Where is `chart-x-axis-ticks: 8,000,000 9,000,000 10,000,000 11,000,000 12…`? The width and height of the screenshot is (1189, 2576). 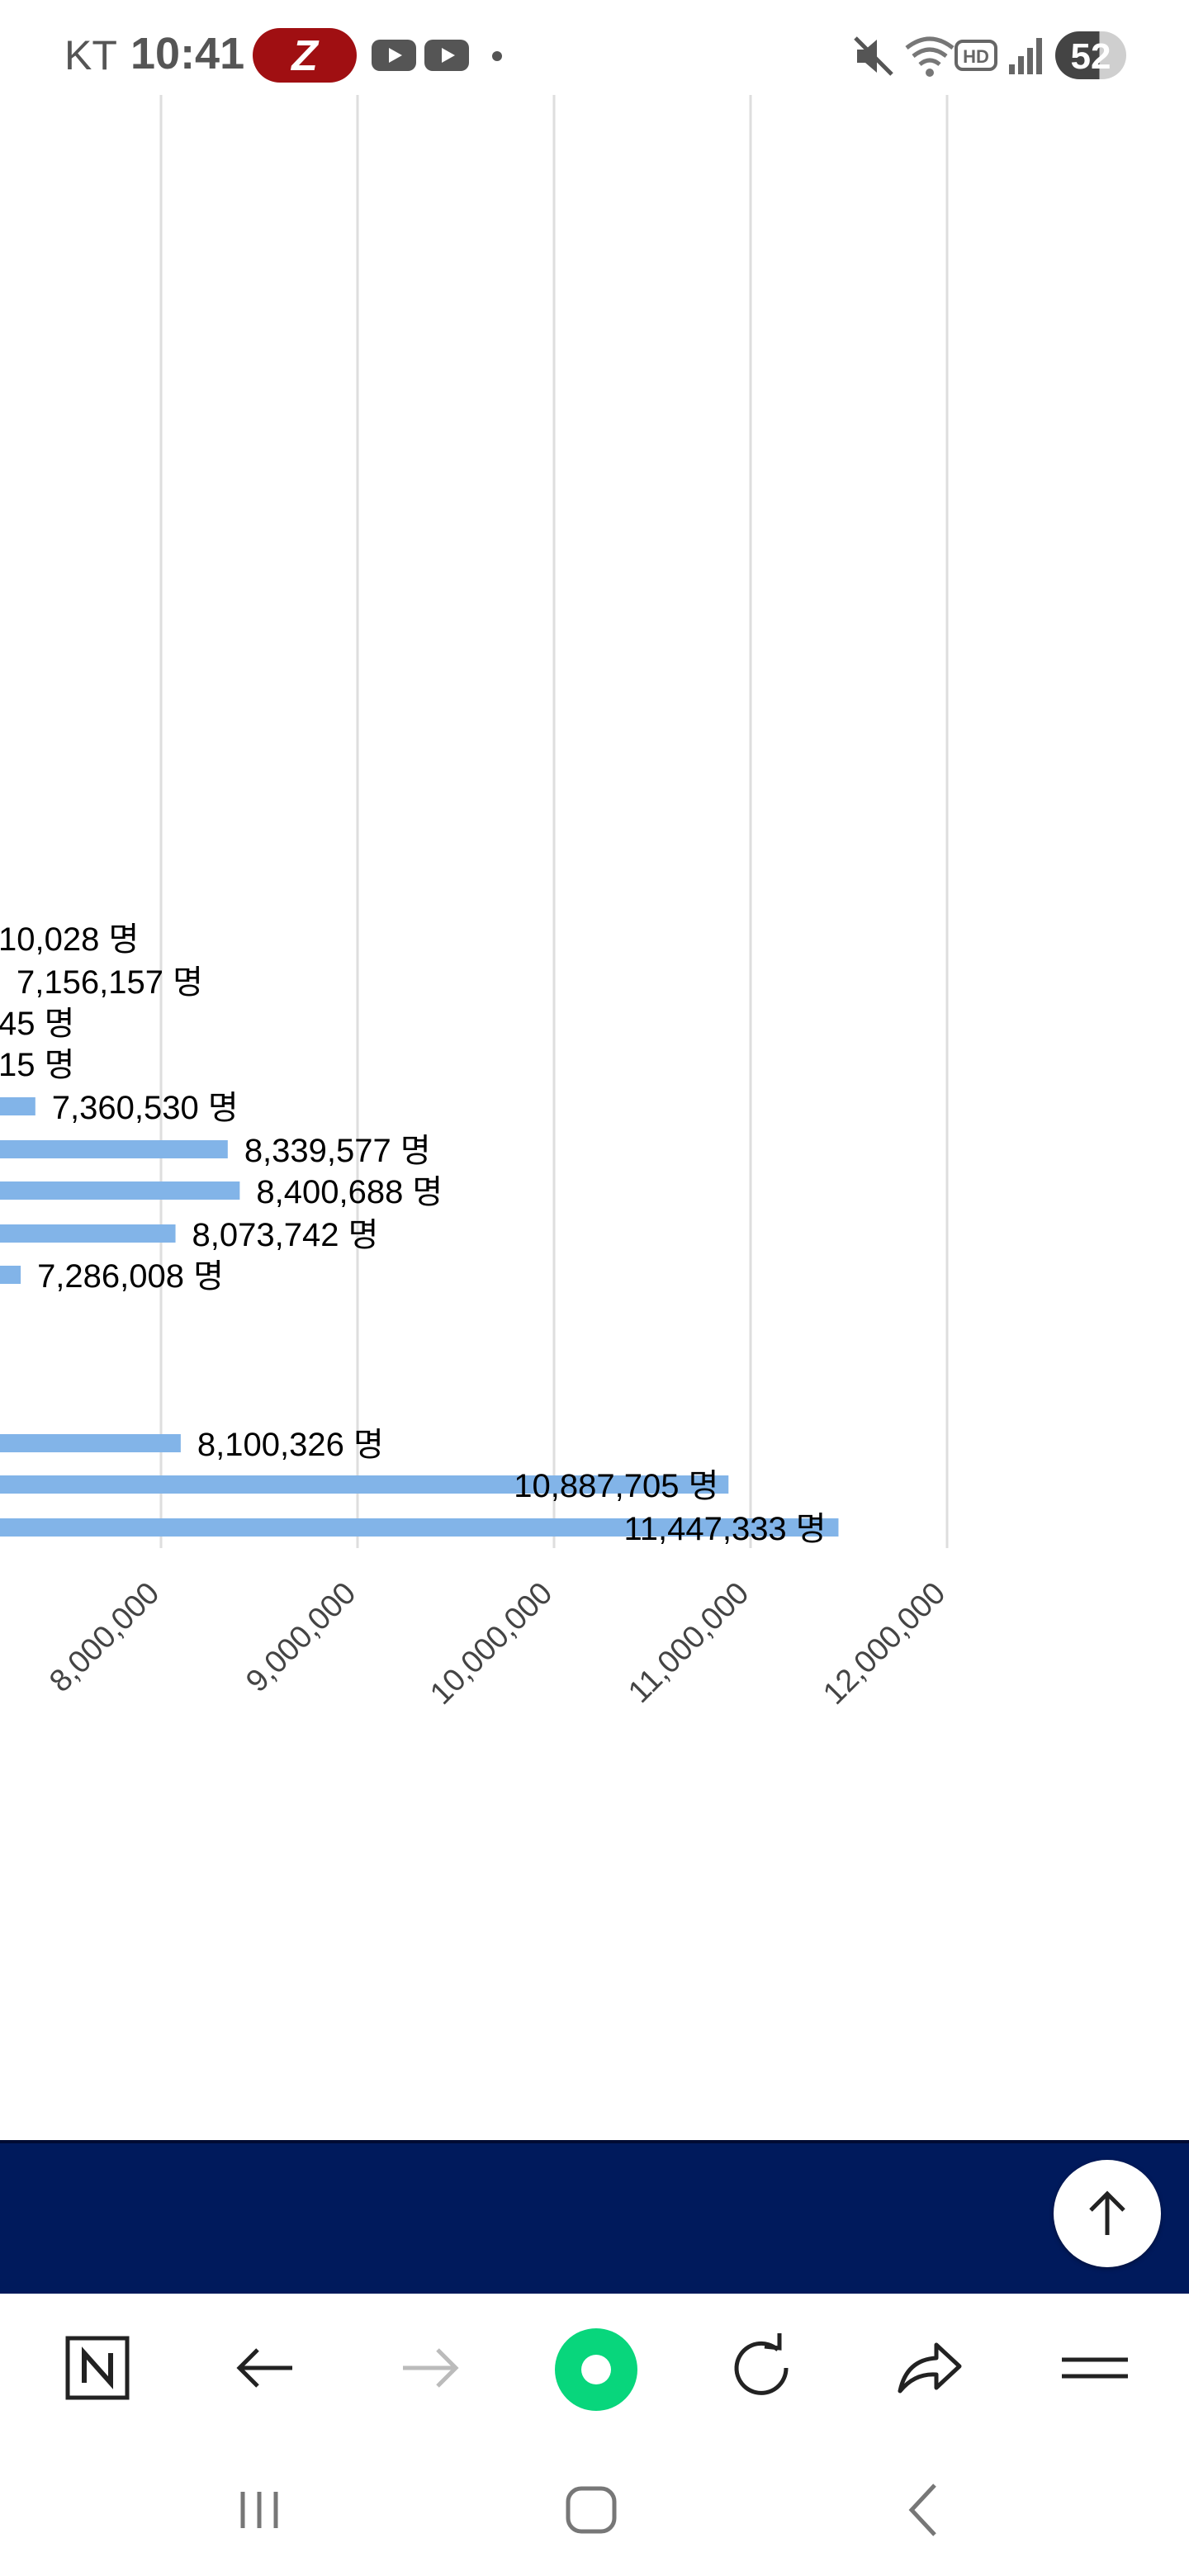 chart-x-axis-ticks: 8,000,000 9,000,000 10,000,000 11,000,000 12… is located at coordinates (497, 1644).